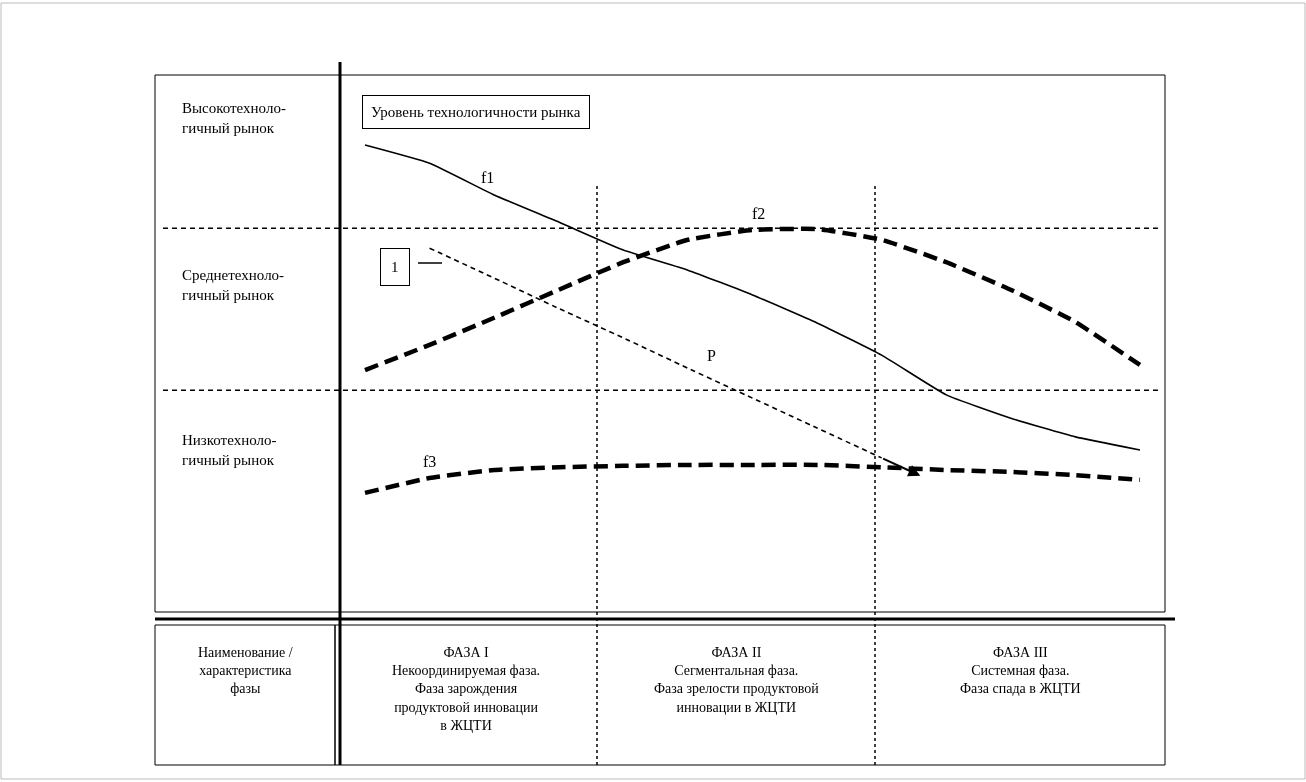 This screenshot has width=1306, height=782. Describe the element at coordinates (233, 285) in the screenshot. I see `text: Среднетехноло- гичный рынок` at that location.